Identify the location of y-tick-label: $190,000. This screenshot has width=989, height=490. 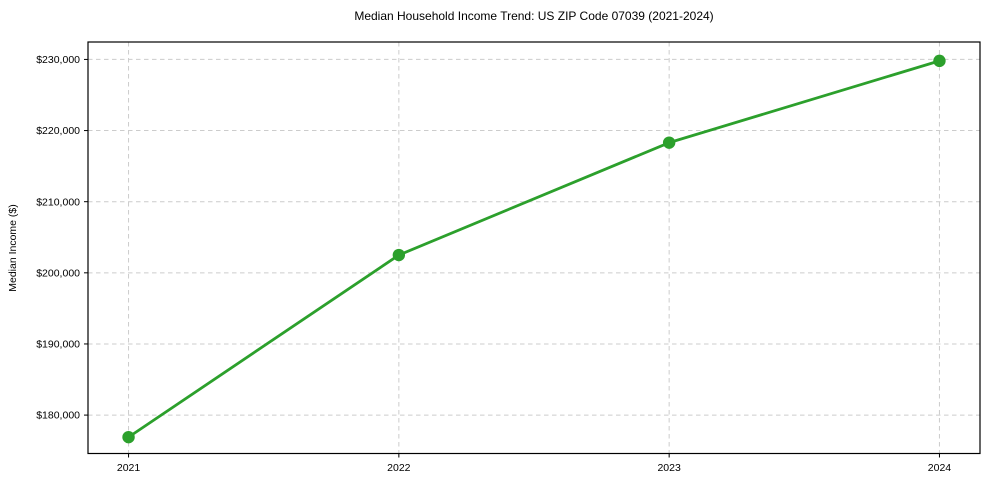
(58, 345).